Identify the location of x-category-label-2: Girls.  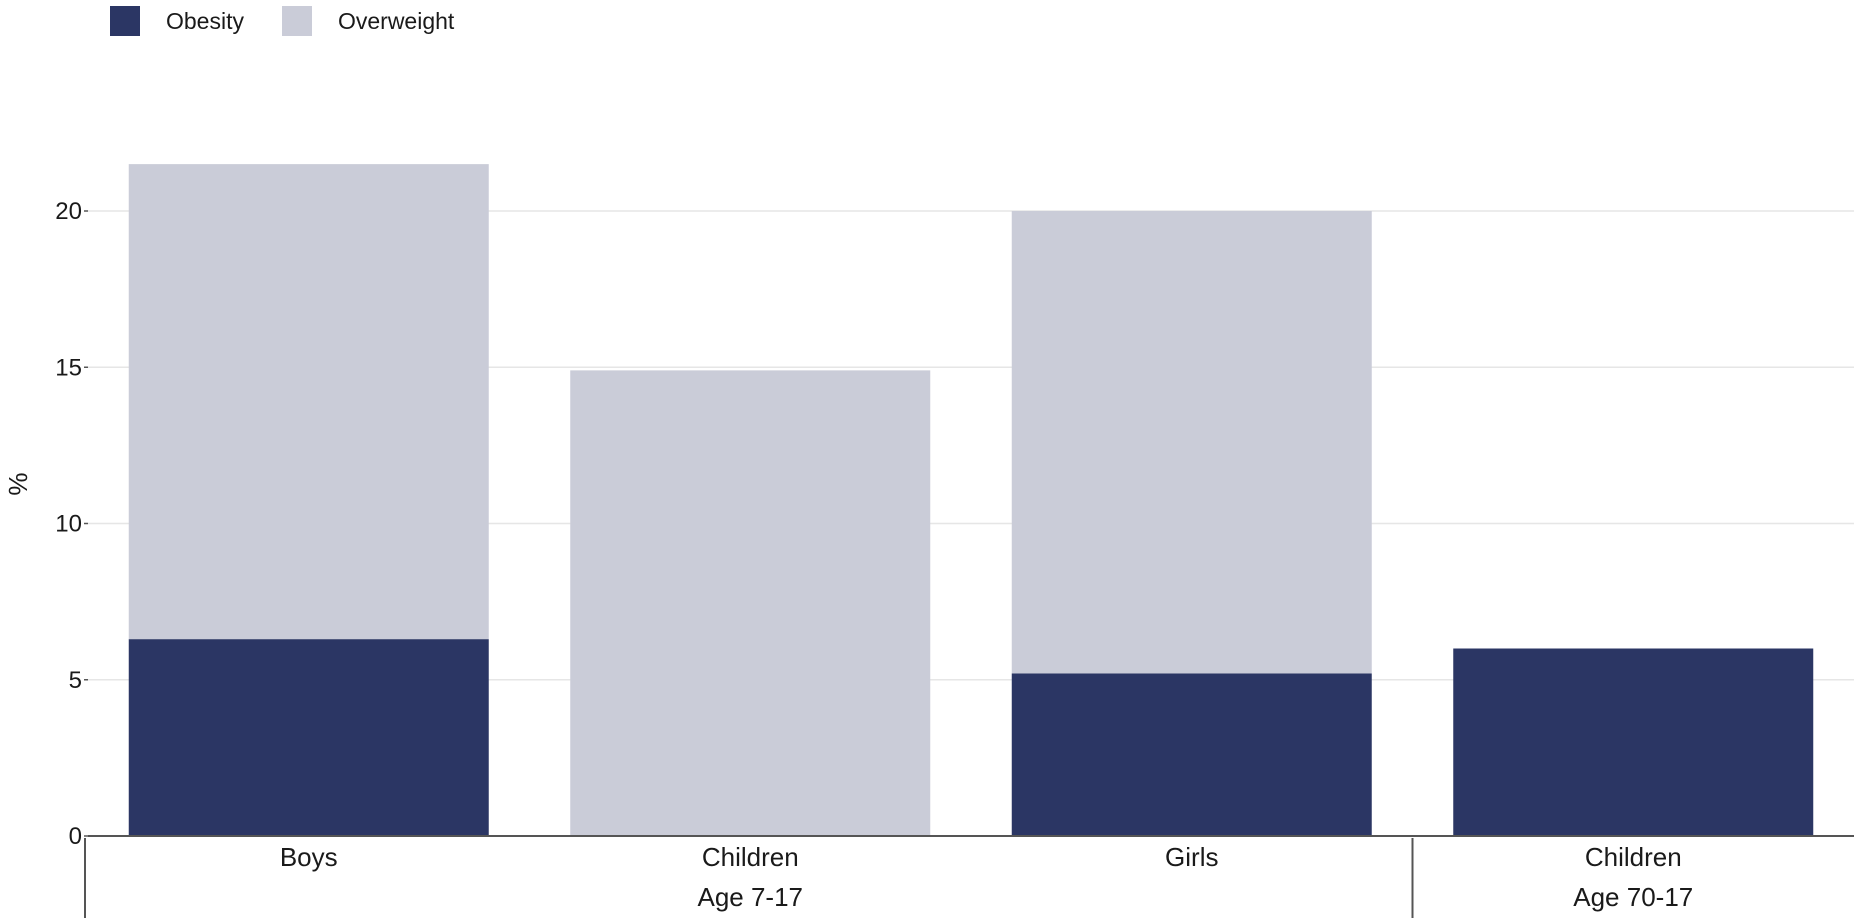
(1191, 857).